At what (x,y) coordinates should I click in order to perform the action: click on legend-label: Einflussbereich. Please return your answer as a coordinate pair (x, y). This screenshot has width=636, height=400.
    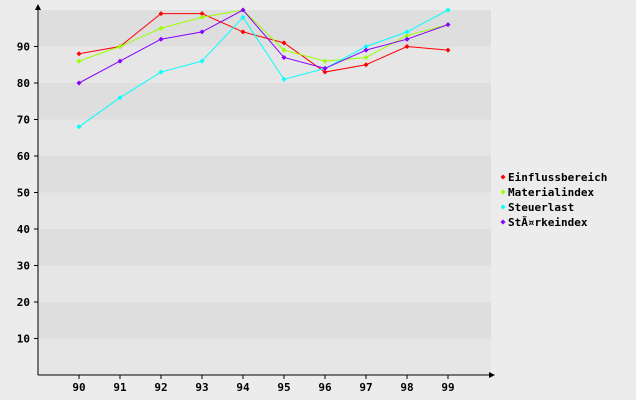
    Looking at the image, I should click on (557, 177).